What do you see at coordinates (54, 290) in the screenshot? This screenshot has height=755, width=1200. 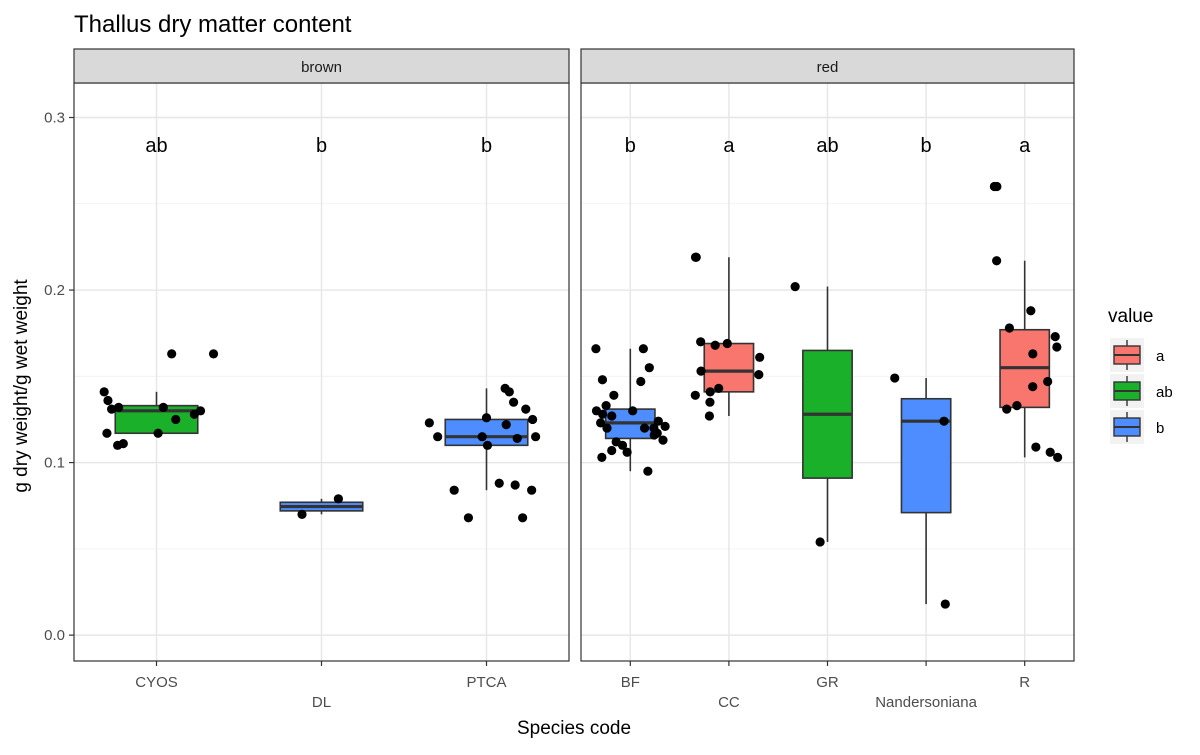 I see `y-tick-label: 0.2` at bounding box center [54, 290].